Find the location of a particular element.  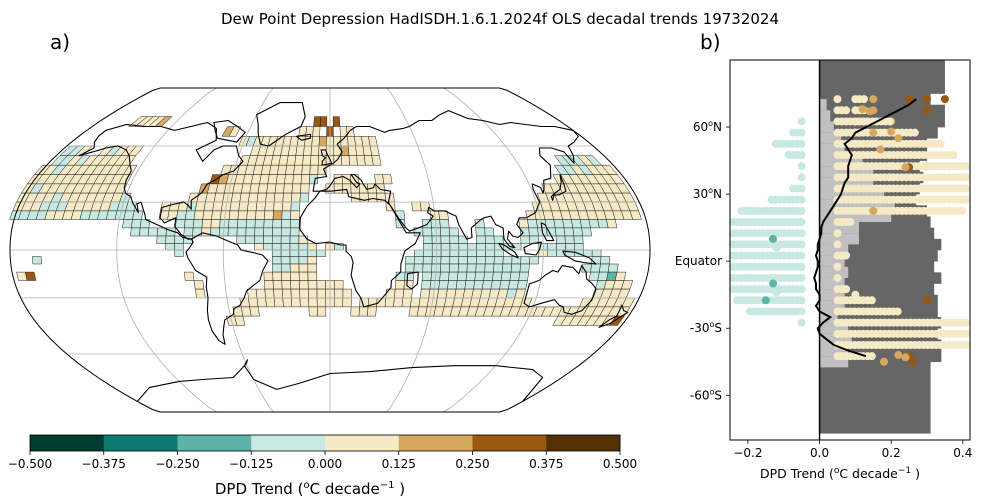

colorbar-tick-label: −0.500 is located at coordinates (30, 464).